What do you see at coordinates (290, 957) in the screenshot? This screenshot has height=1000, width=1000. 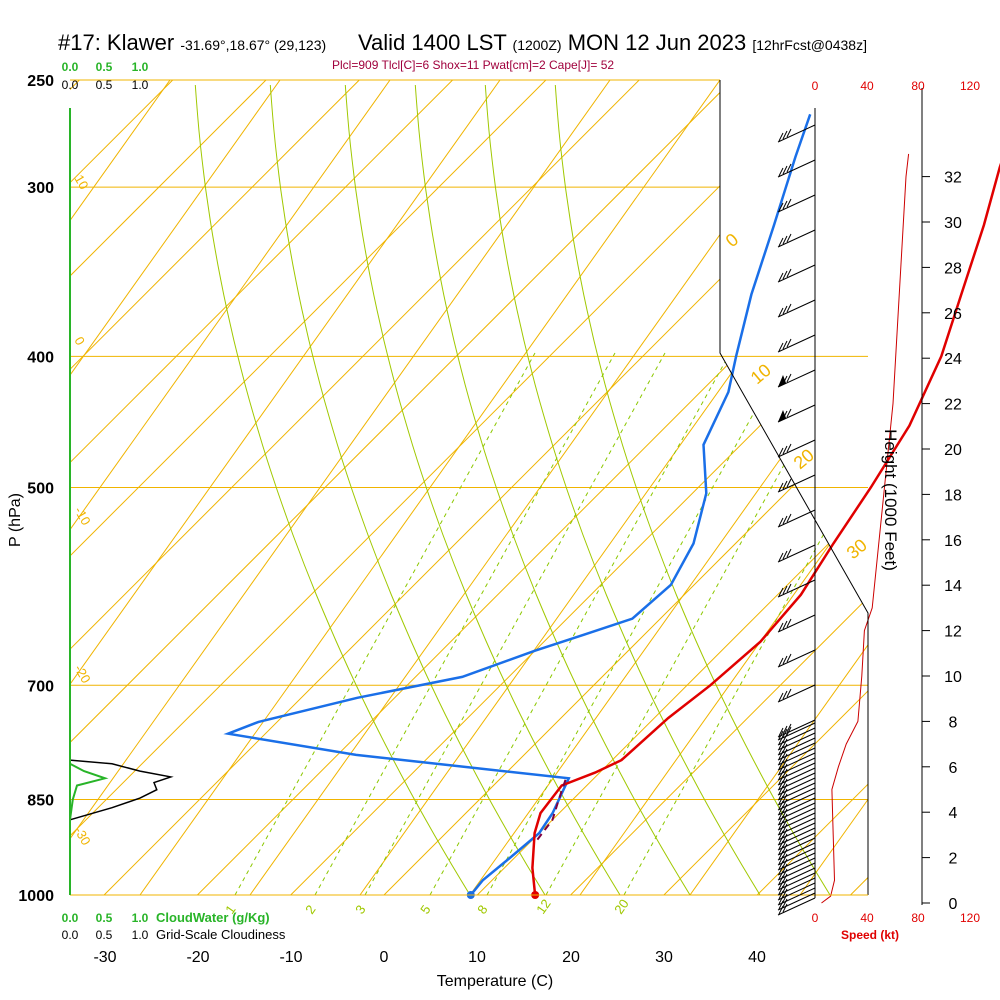 I see `temperature-tick: -10` at bounding box center [290, 957].